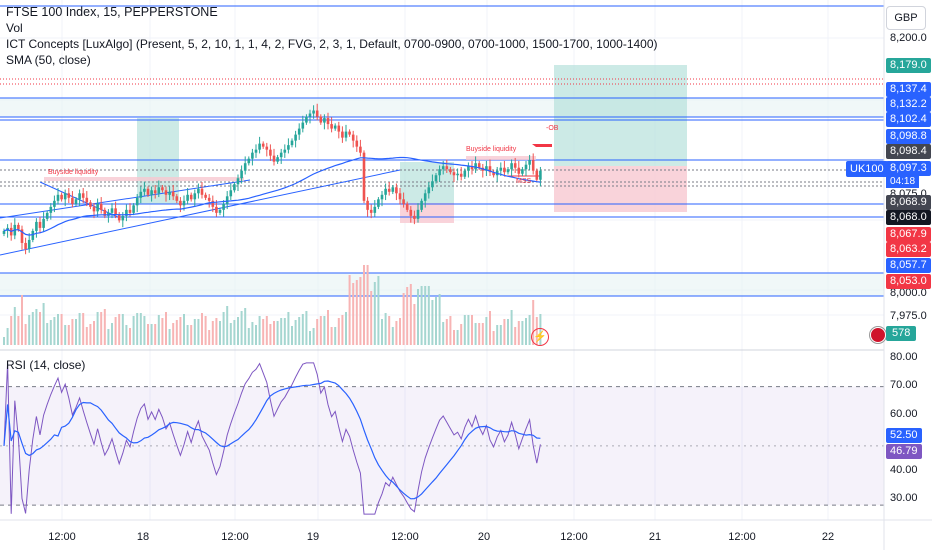  I want to click on price-level-label: 8,063.2, so click(908, 249).